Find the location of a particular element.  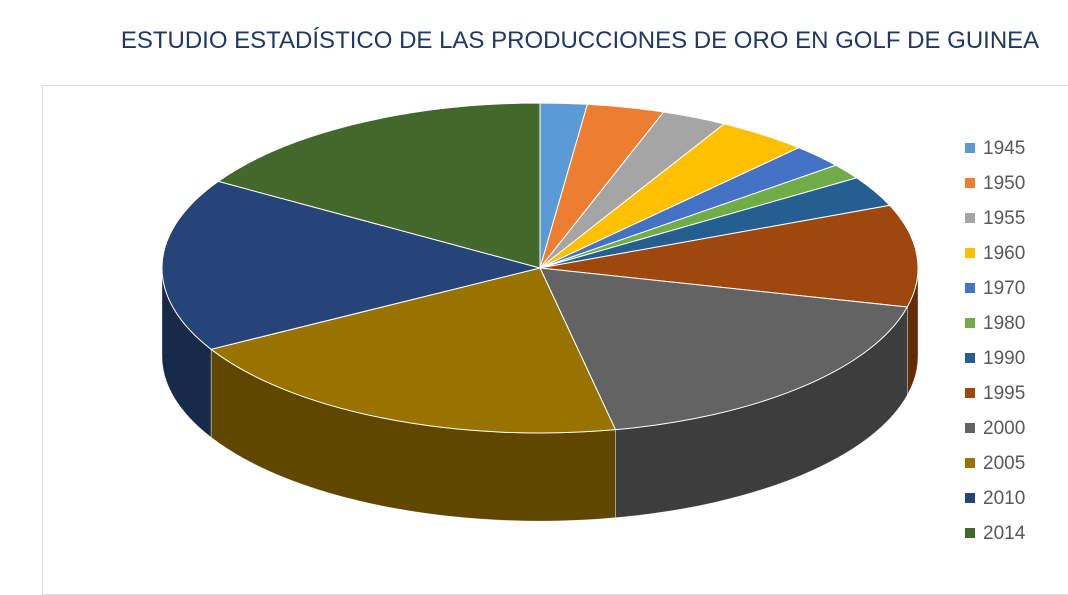

legend-label: 2000 is located at coordinates (1004, 428).